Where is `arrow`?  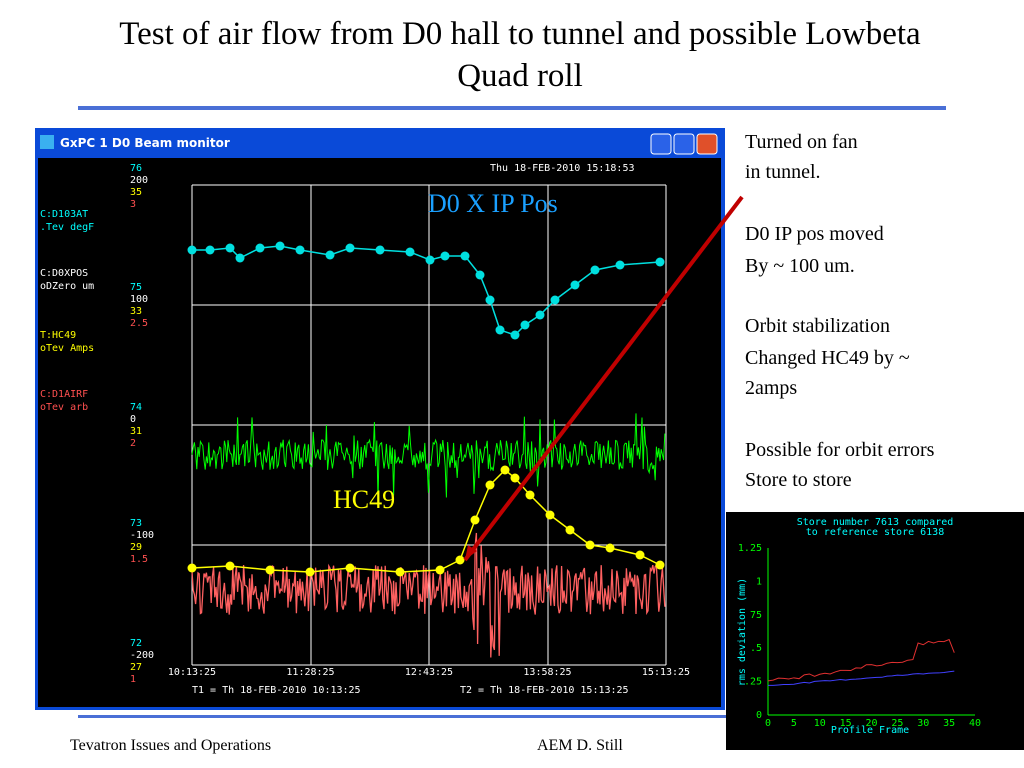 arrow is located at coordinates (603, 378).